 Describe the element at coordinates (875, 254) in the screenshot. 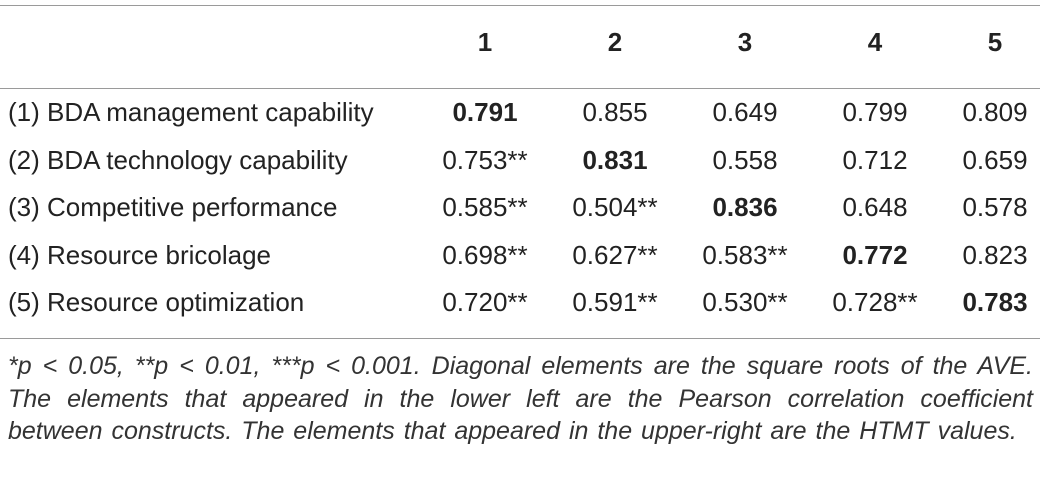

I see `cell-value: 0.772` at that location.